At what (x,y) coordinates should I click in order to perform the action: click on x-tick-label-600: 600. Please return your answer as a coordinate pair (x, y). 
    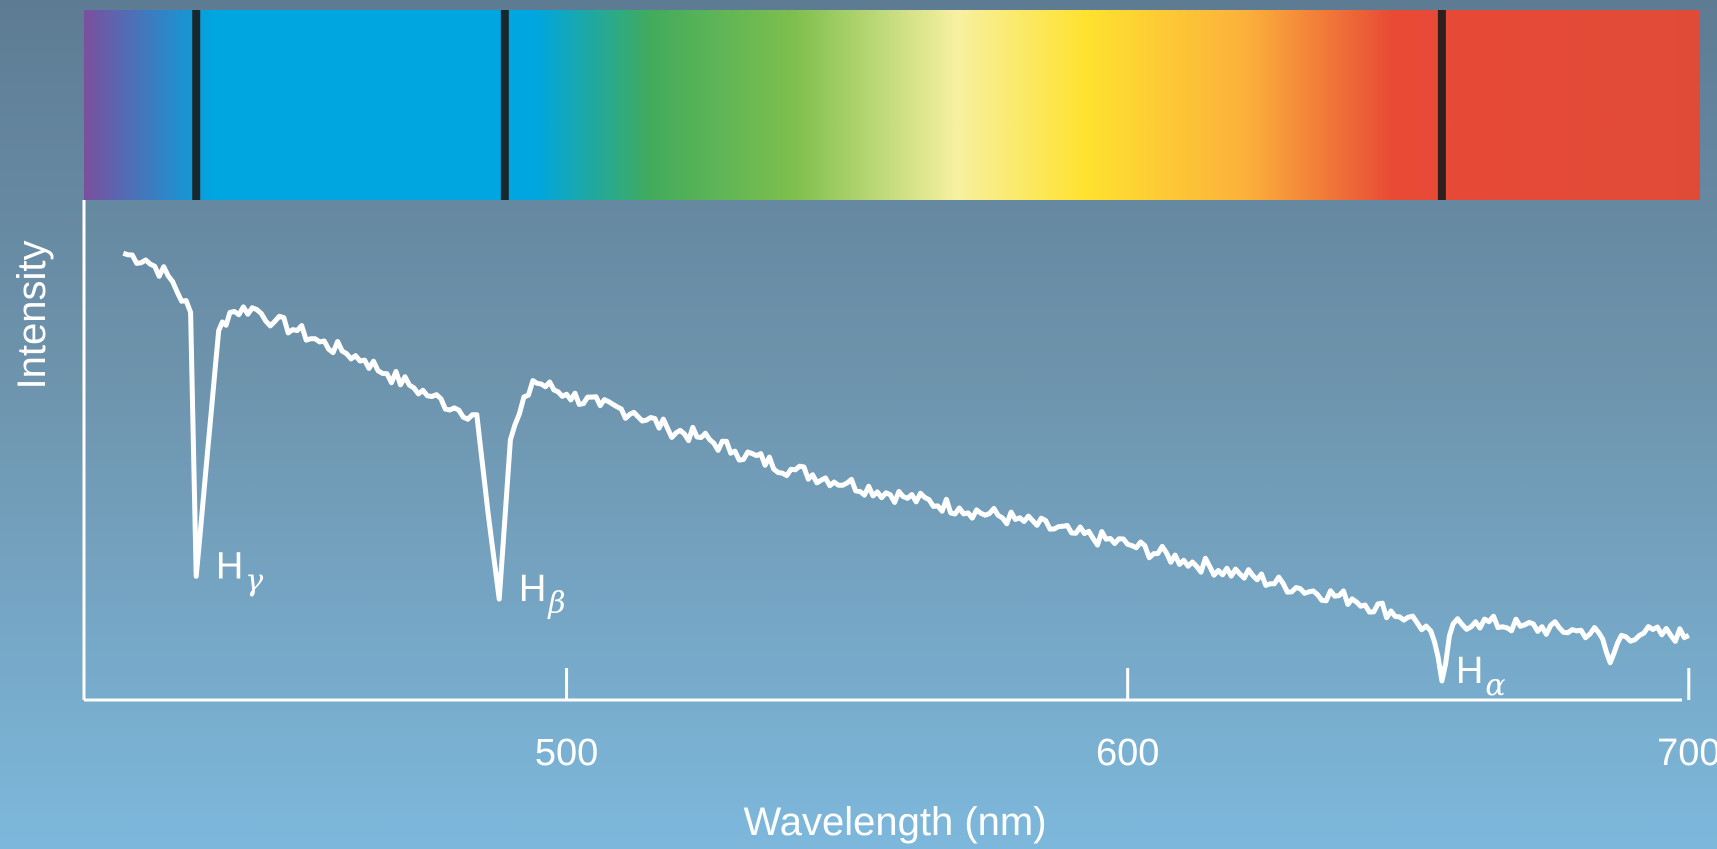
    Looking at the image, I should click on (1127, 753).